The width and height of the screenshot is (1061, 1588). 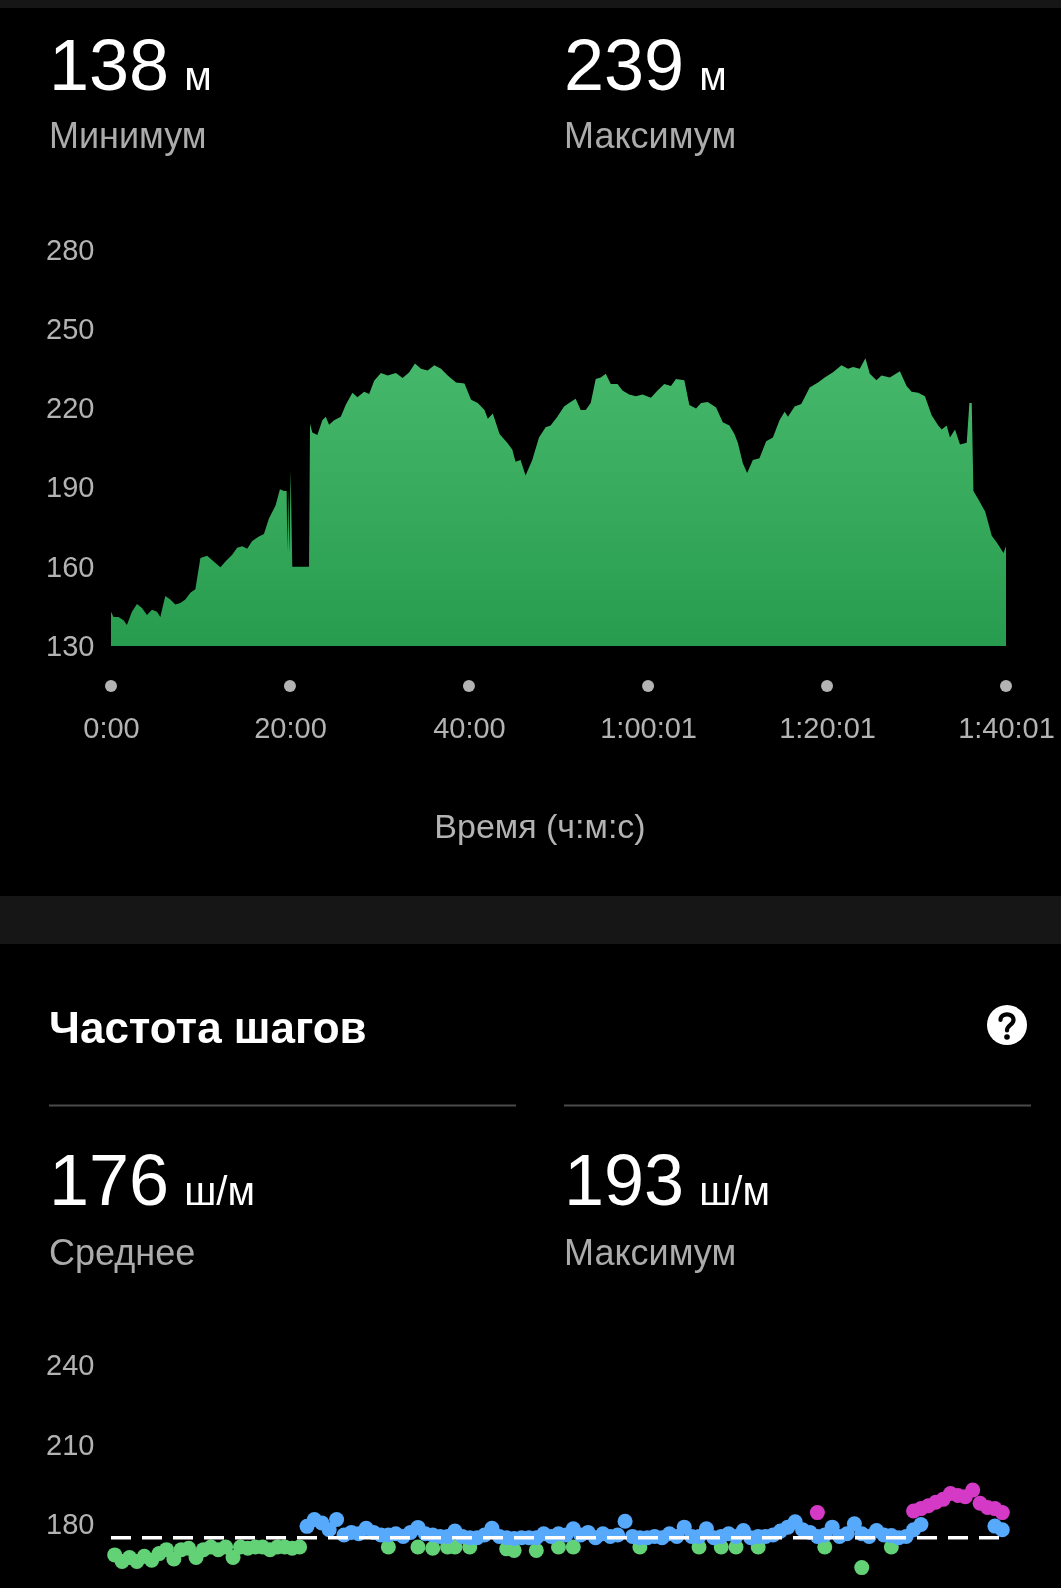 What do you see at coordinates (152, 1180) in the screenshot?
I see `text: 176 ш/м` at bounding box center [152, 1180].